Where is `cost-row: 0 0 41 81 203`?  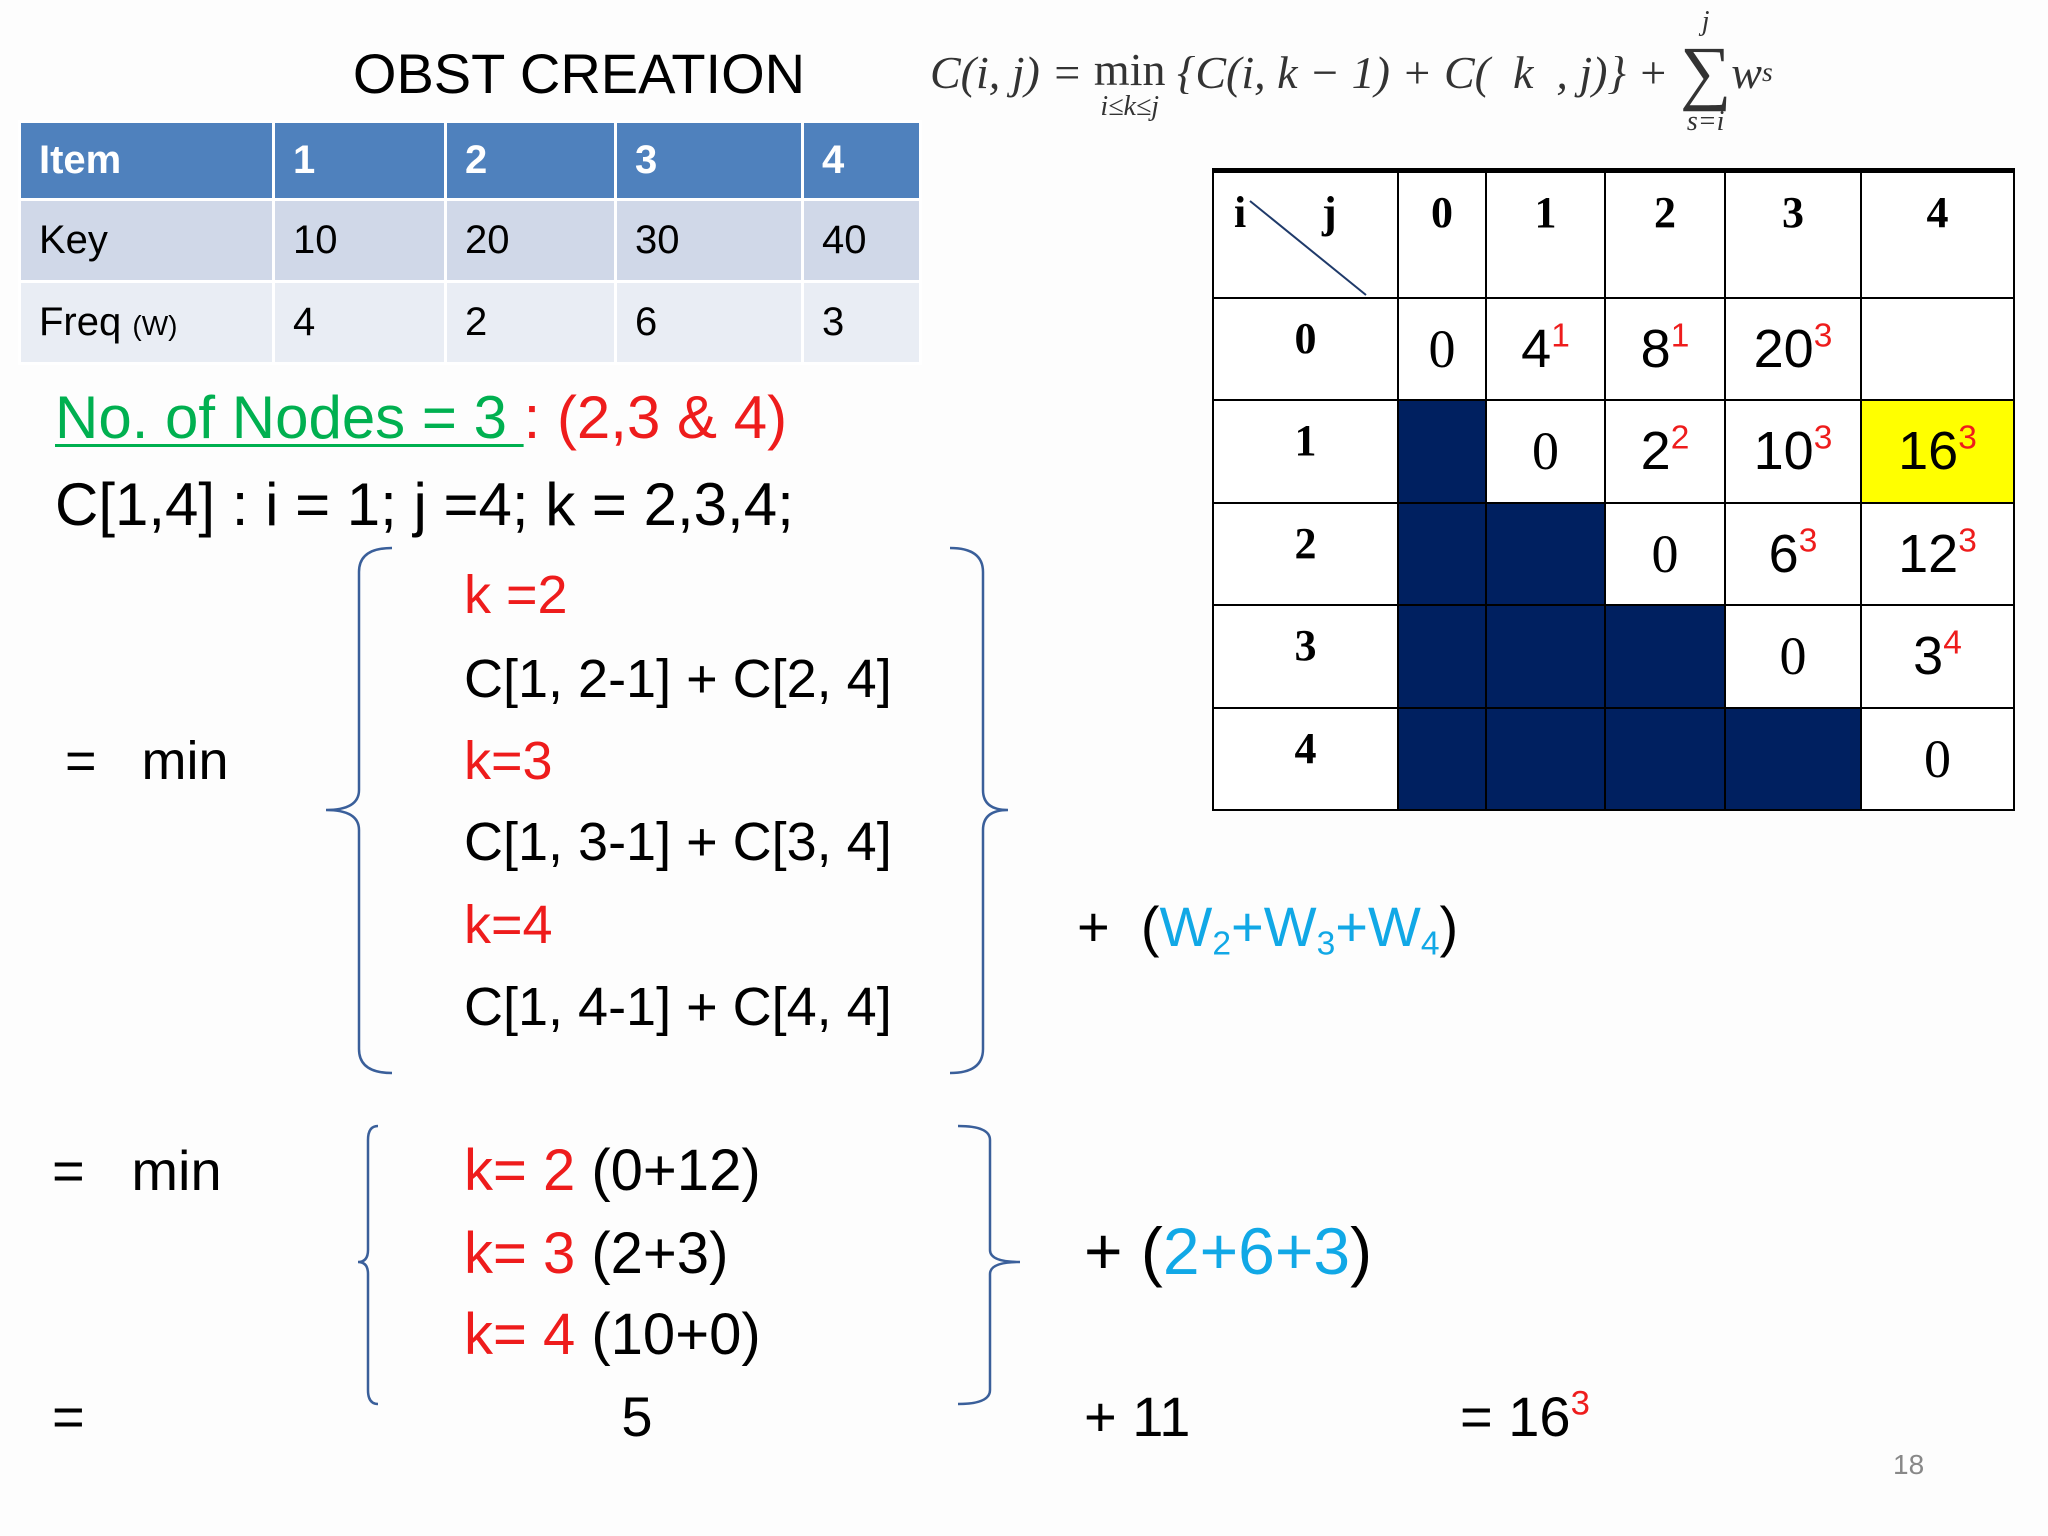 cost-row: 0 0 41 81 203 is located at coordinates (1613, 348).